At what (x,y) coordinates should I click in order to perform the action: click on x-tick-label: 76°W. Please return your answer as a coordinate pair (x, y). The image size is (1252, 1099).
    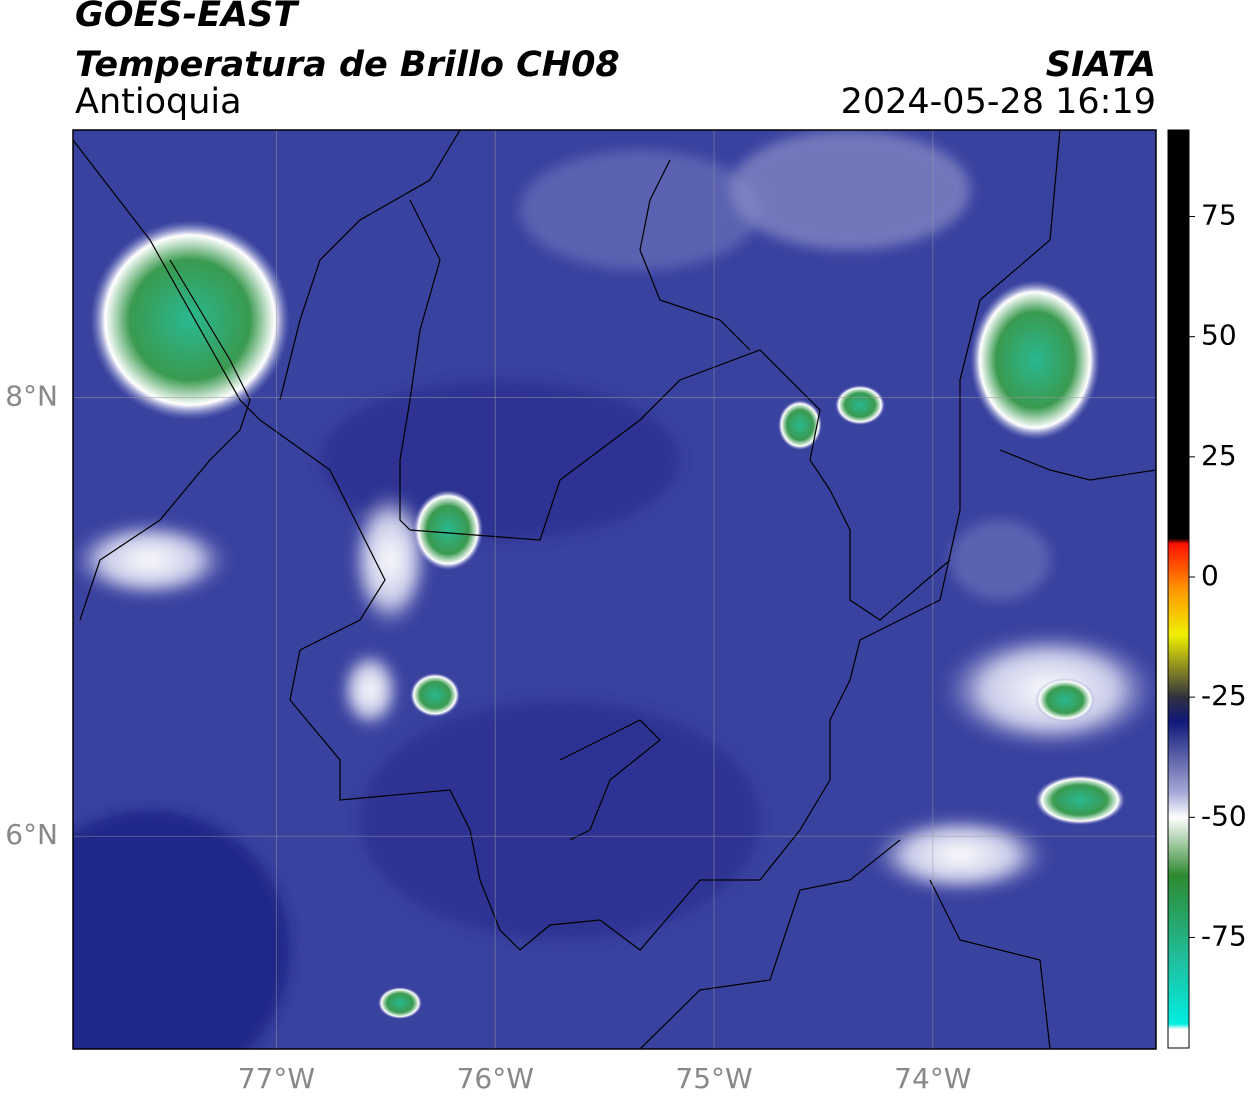
    Looking at the image, I should click on (495, 1078).